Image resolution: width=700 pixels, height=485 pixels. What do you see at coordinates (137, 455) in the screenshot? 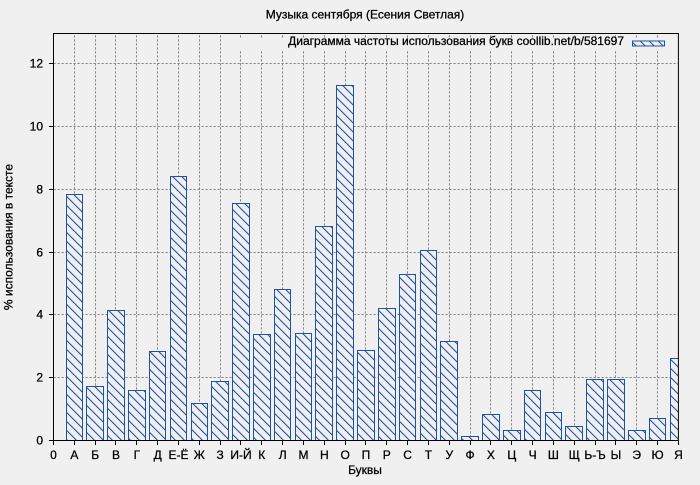
I see `svg-text: Г` at bounding box center [137, 455].